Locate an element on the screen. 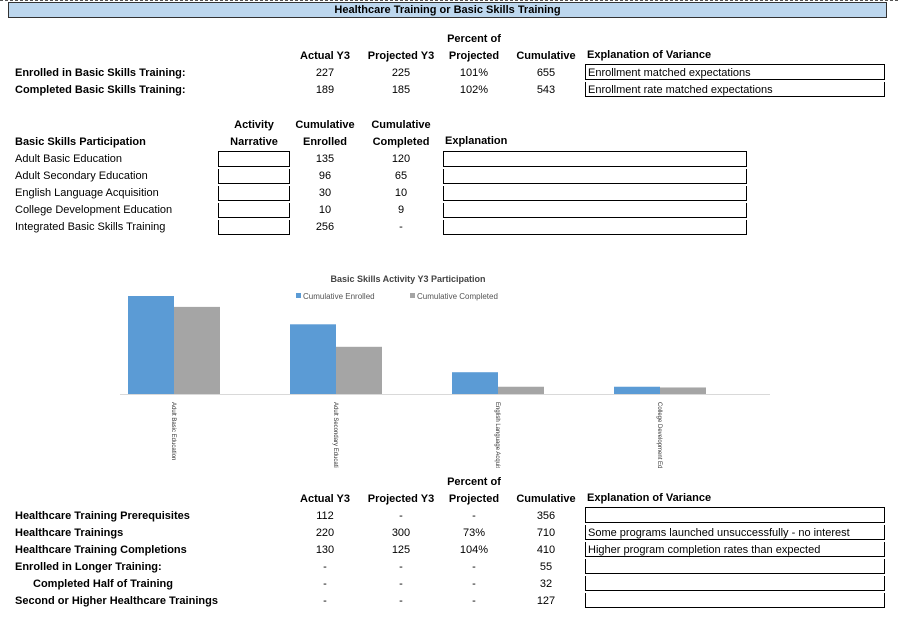 The width and height of the screenshot is (898, 623). cell-completed: - is located at coordinates (401, 227).